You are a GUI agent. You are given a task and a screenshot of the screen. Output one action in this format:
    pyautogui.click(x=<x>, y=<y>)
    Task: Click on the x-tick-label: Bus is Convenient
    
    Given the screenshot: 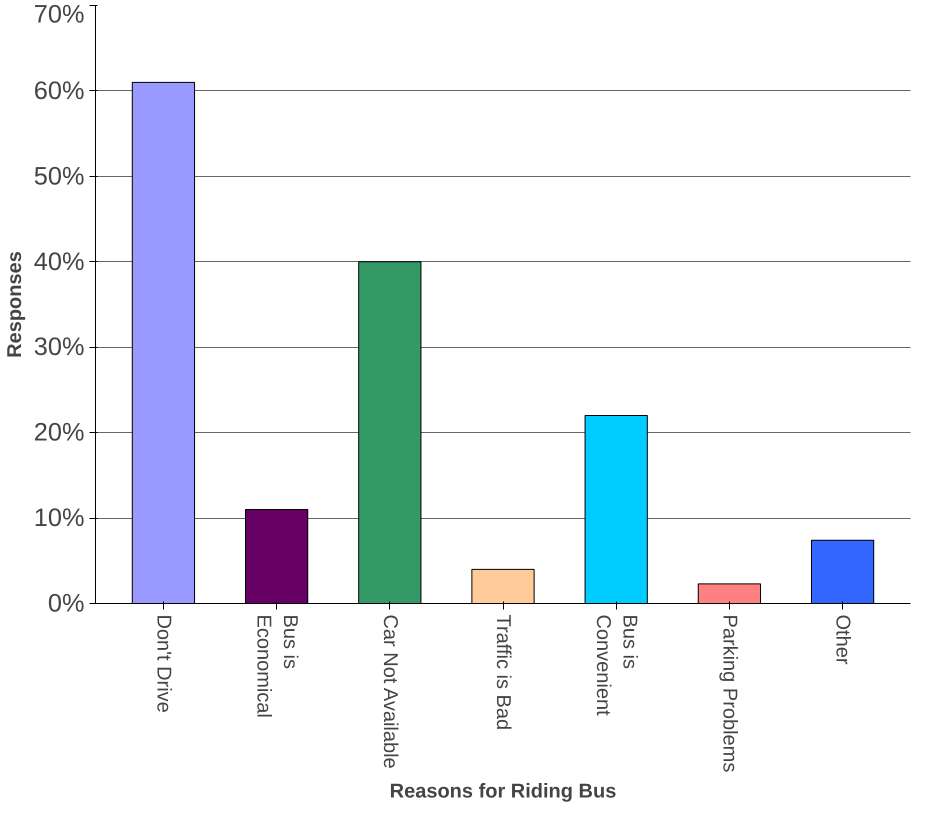 What is the action you would take?
    pyautogui.click(x=616, y=665)
    